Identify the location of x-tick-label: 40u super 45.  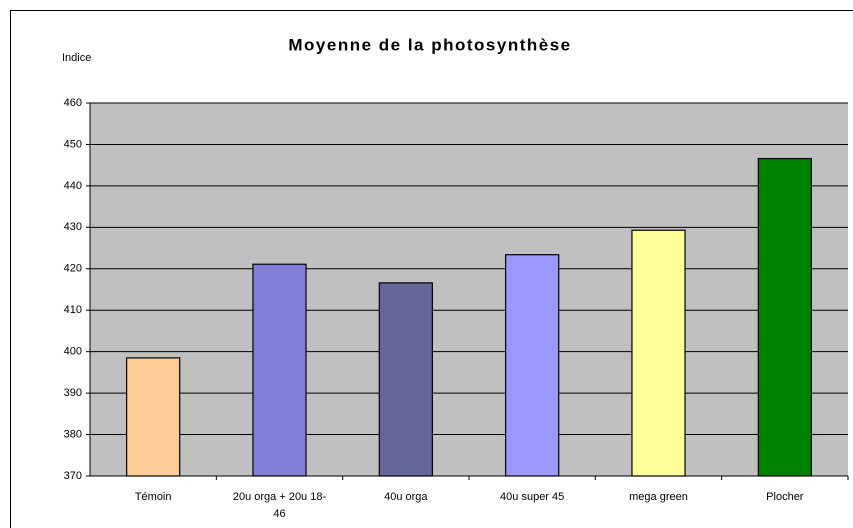
(532, 497).